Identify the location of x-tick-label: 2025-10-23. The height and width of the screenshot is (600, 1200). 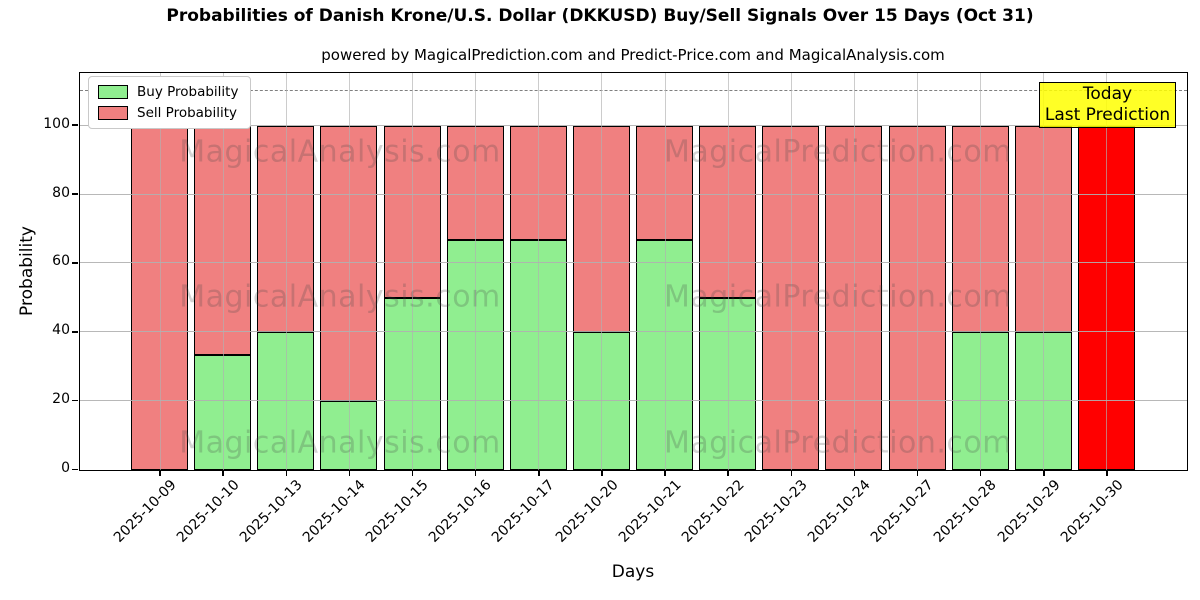
(776, 511).